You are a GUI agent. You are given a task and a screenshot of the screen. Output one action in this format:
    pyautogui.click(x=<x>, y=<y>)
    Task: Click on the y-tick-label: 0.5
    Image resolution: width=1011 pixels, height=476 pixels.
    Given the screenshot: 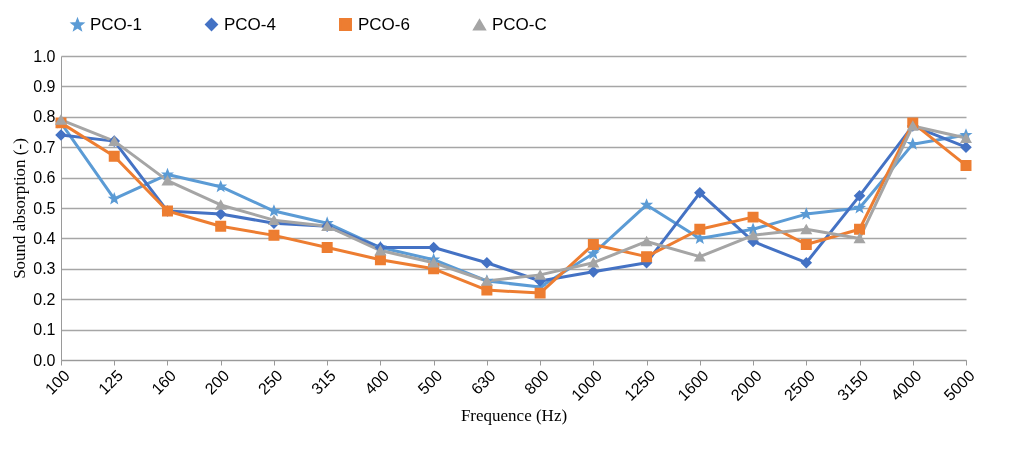 What is the action you would take?
    pyautogui.click(x=44, y=208)
    